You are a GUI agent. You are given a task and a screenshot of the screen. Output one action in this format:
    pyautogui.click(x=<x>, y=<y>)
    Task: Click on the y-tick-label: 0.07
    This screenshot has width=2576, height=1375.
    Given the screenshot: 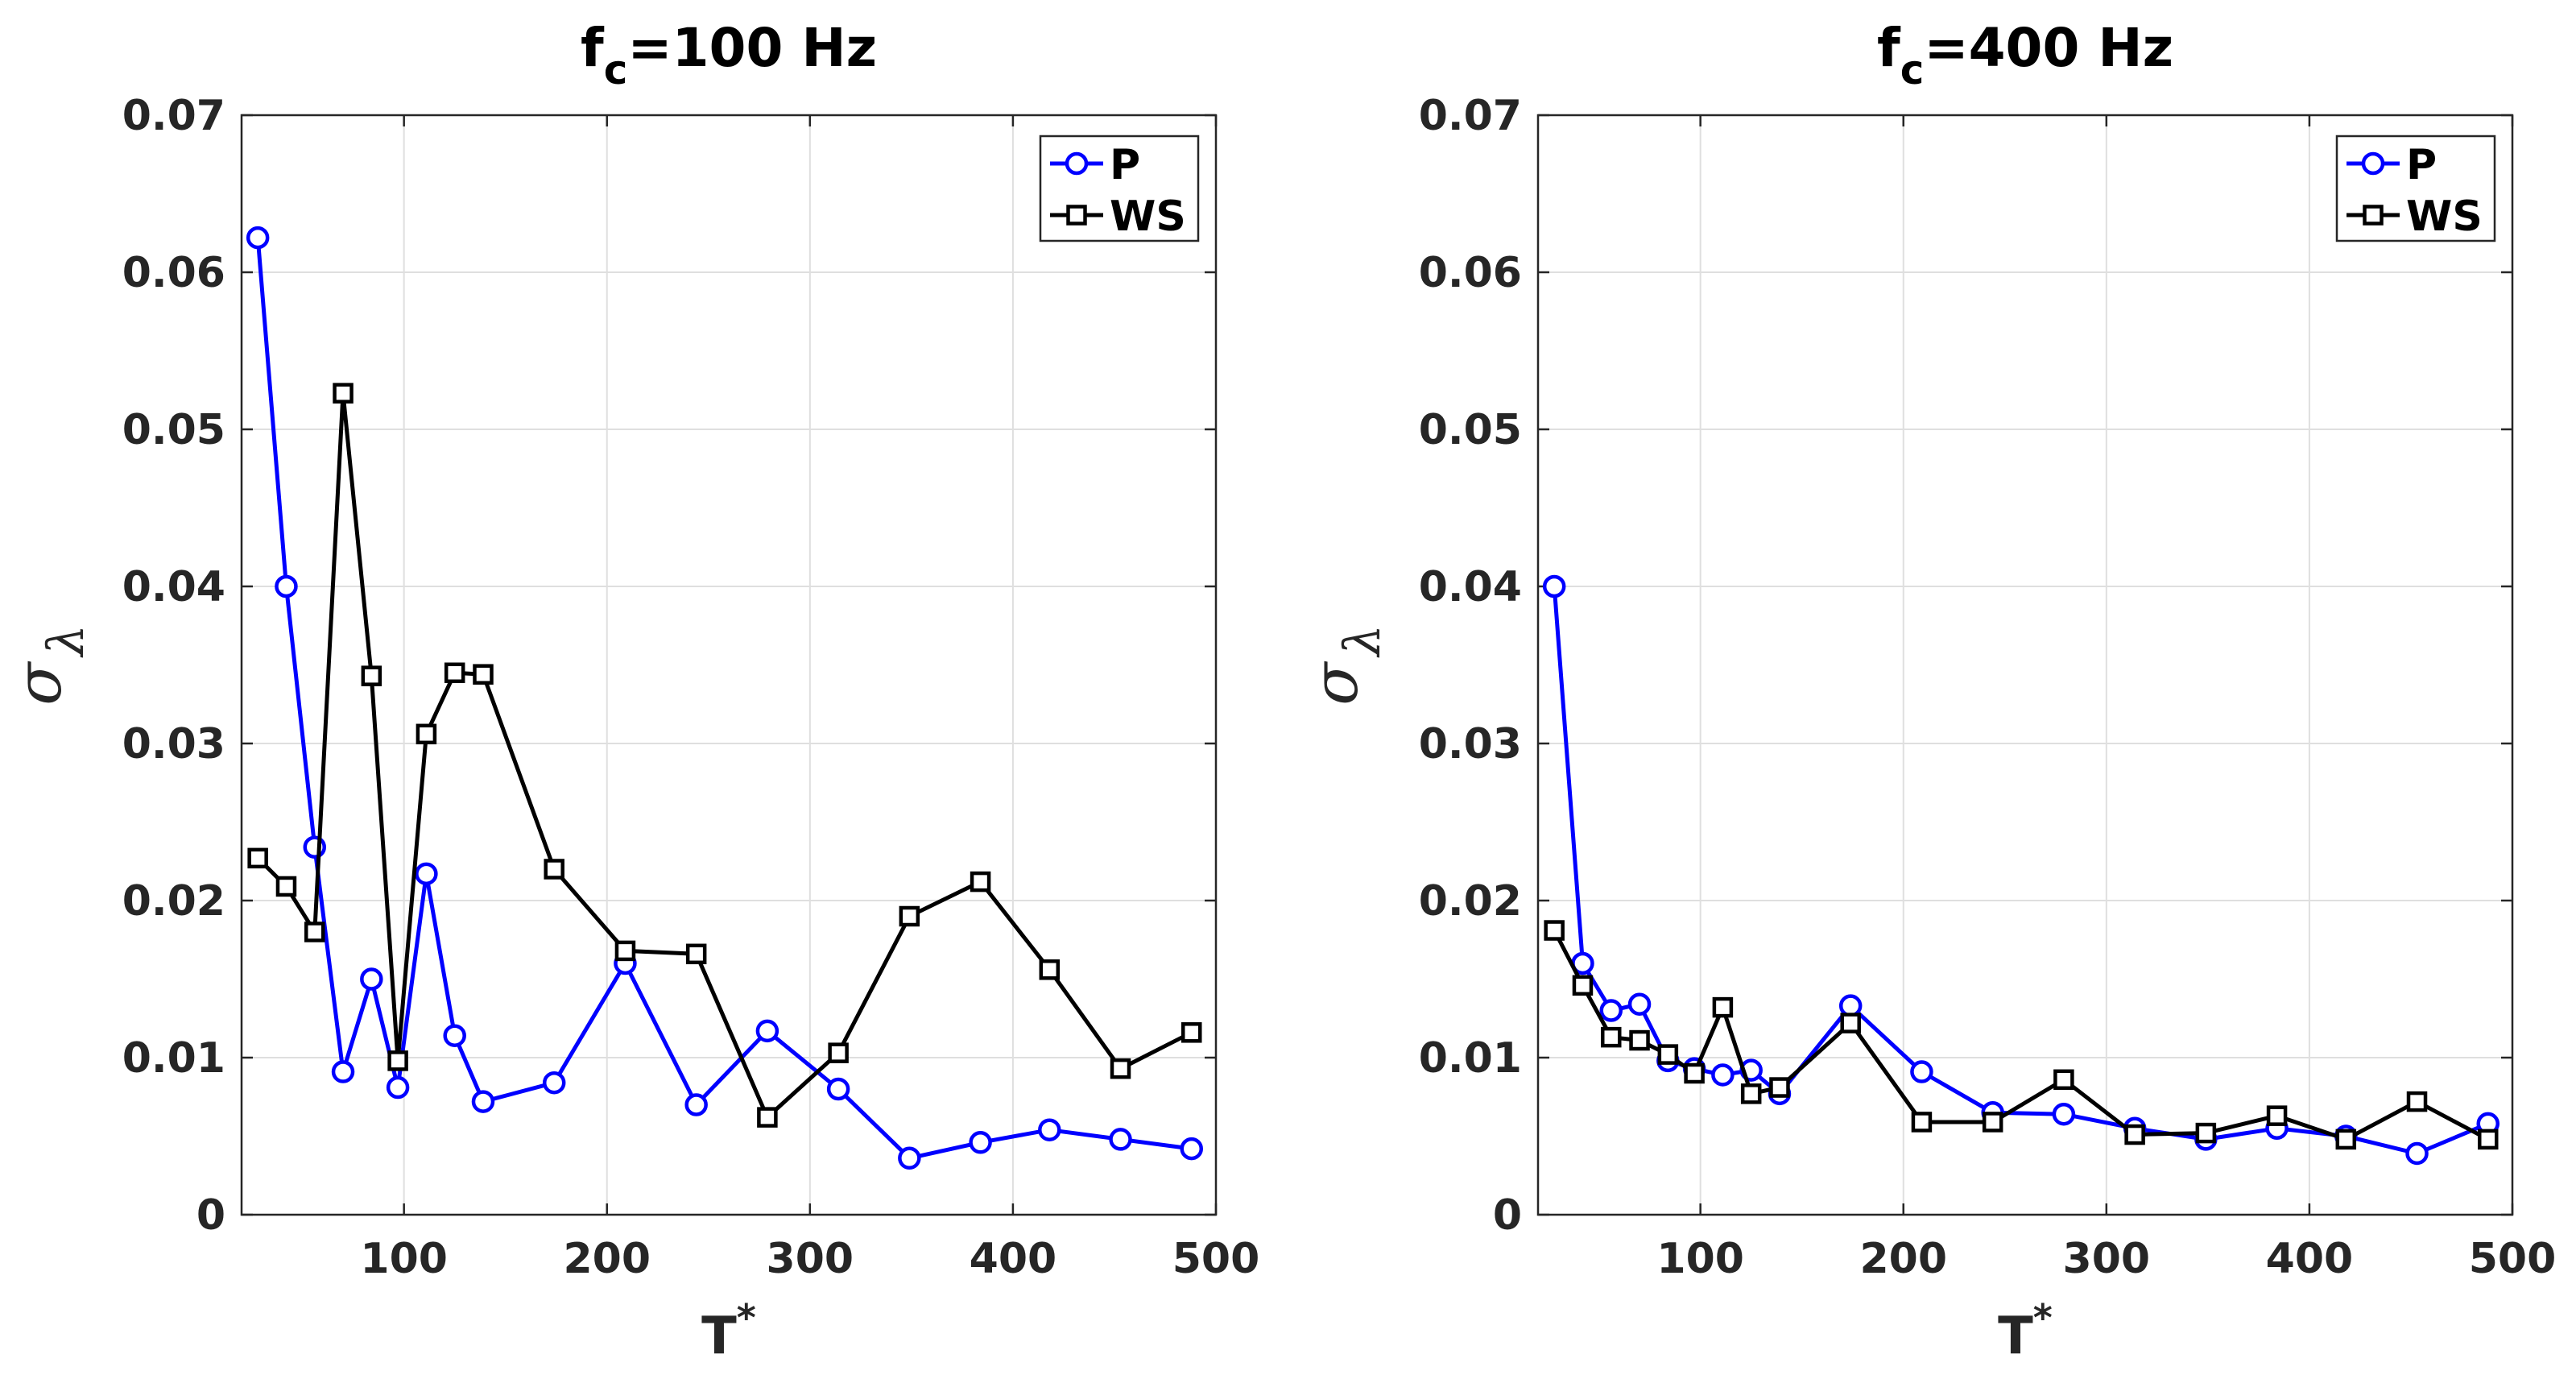 What is the action you would take?
    pyautogui.click(x=174, y=116)
    